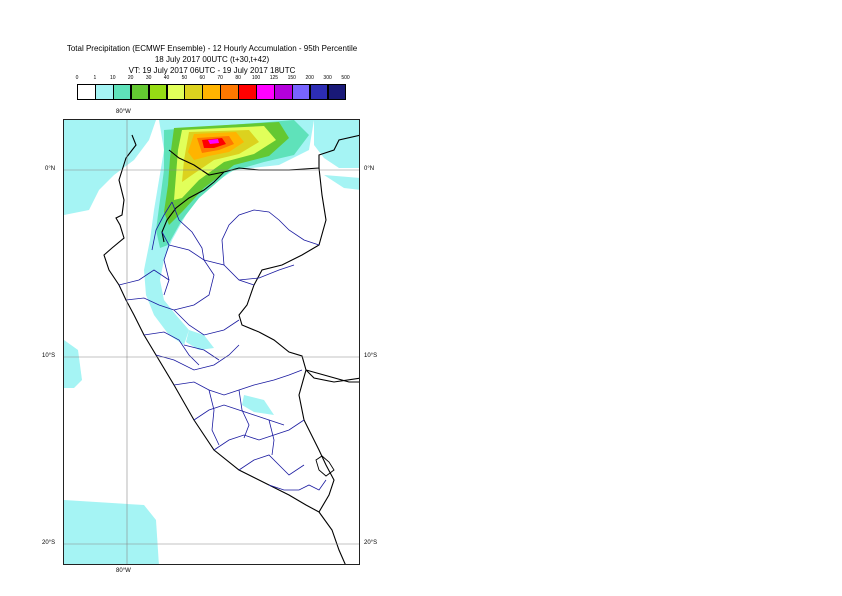 The image size is (842, 596). I want to click on lat-label-right-0n: 0°N, so click(369, 169).